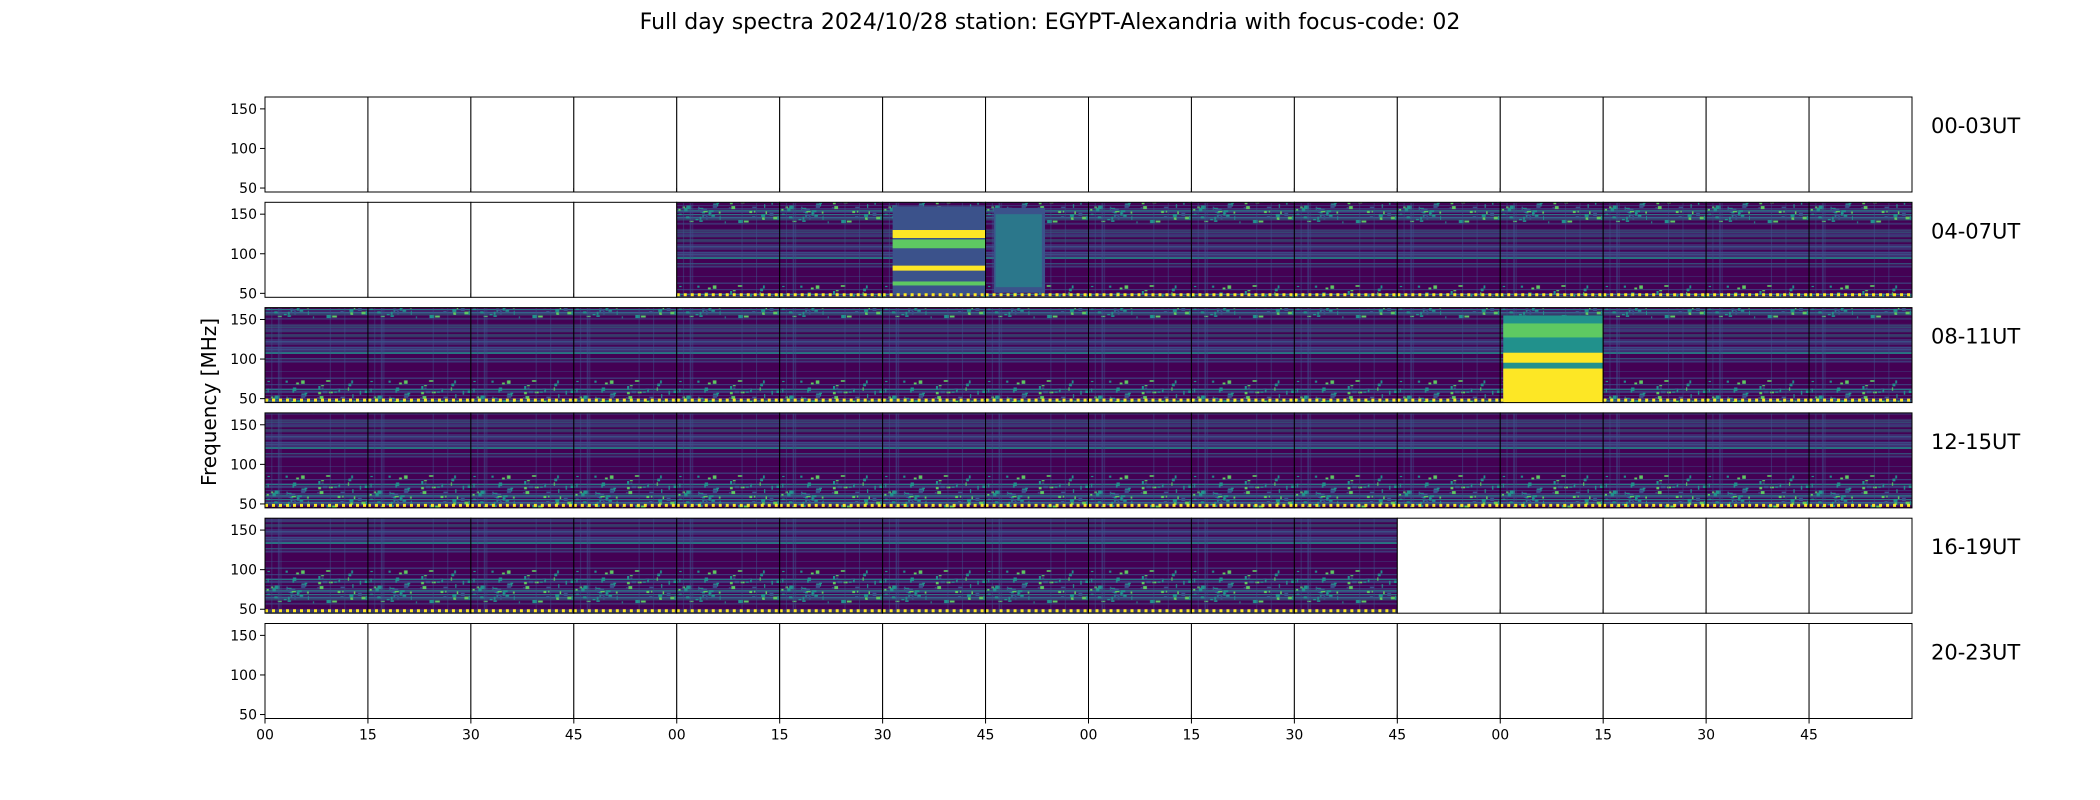  What do you see at coordinates (1125, 673) in the screenshot?
I see `spectra-row: 50 100 150 20-23UT` at bounding box center [1125, 673].